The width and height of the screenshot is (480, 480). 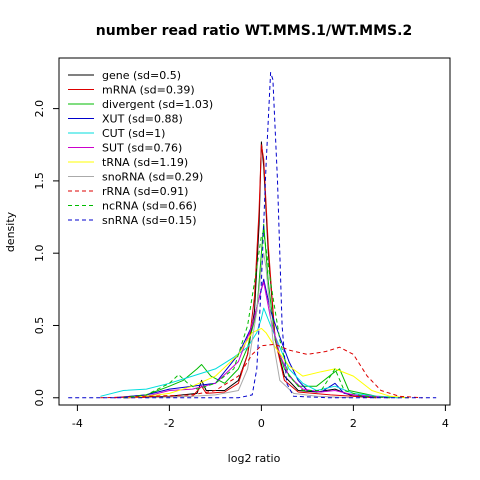 I want to click on y-axis: 0.0 0.5 1.0 1.5 2.0, so click(x=46, y=253).